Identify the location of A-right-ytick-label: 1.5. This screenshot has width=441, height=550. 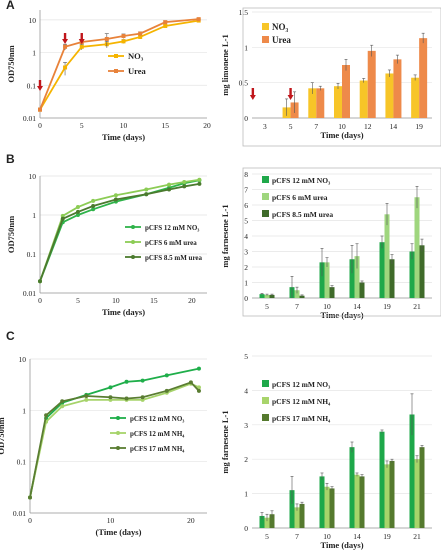
(244, 12).